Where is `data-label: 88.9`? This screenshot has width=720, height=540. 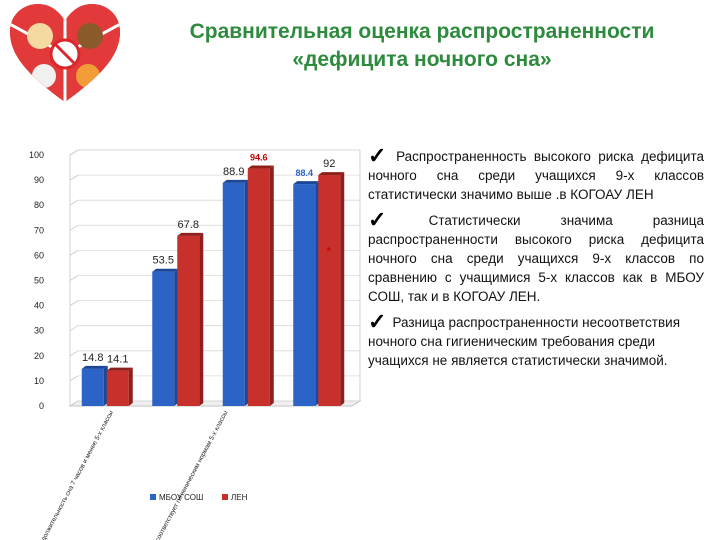 data-label: 88.9 is located at coordinates (233, 172).